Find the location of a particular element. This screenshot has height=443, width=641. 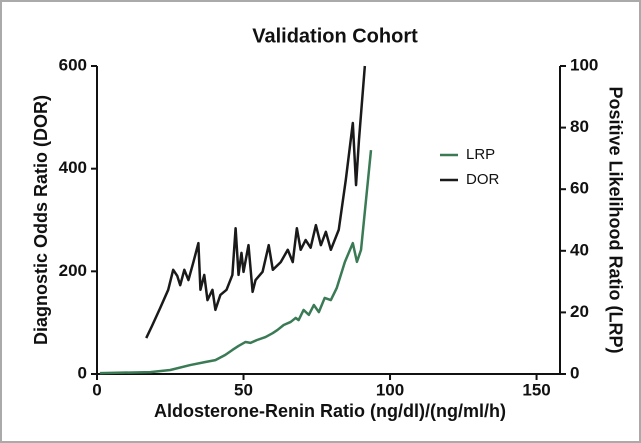

y-tick-label: 0 is located at coordinates (82, 372).